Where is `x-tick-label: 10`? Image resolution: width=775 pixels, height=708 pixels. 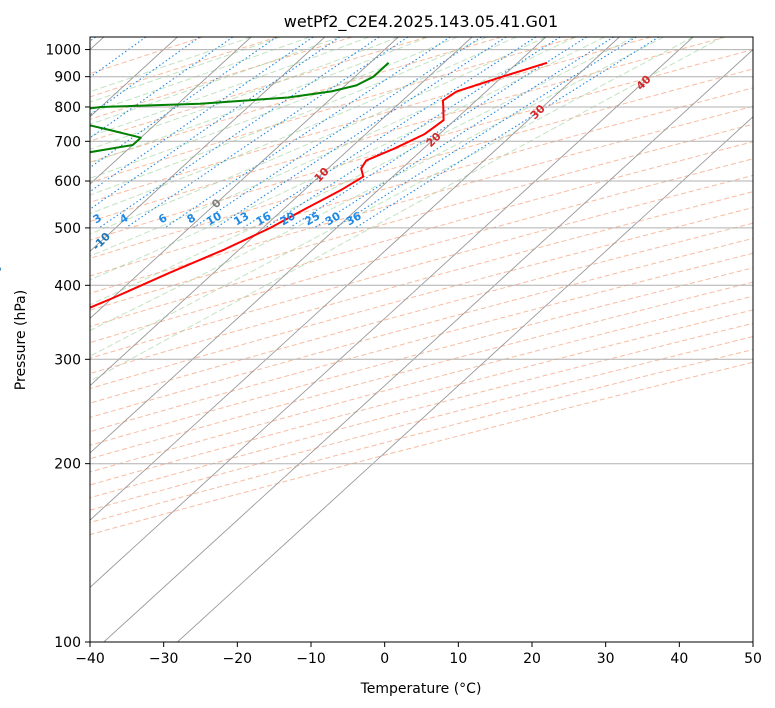 x-tick-label: 10 is located at coordinates (458, 659).